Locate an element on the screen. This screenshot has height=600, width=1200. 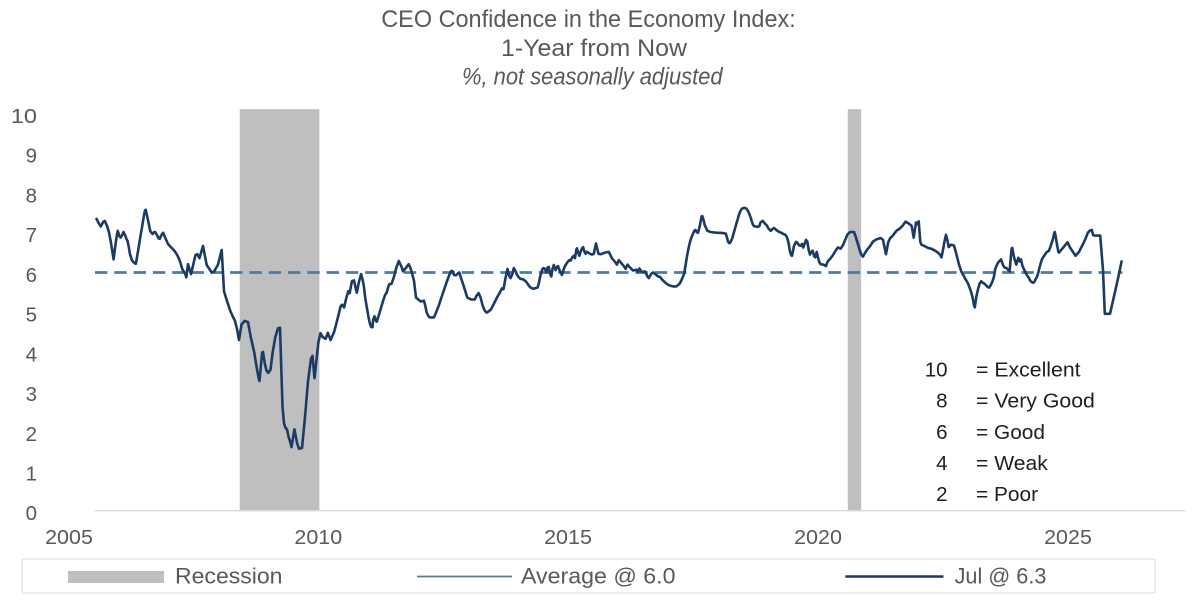
svg-text: Jul @ 6.3 is located at coordinates (1001, 575).